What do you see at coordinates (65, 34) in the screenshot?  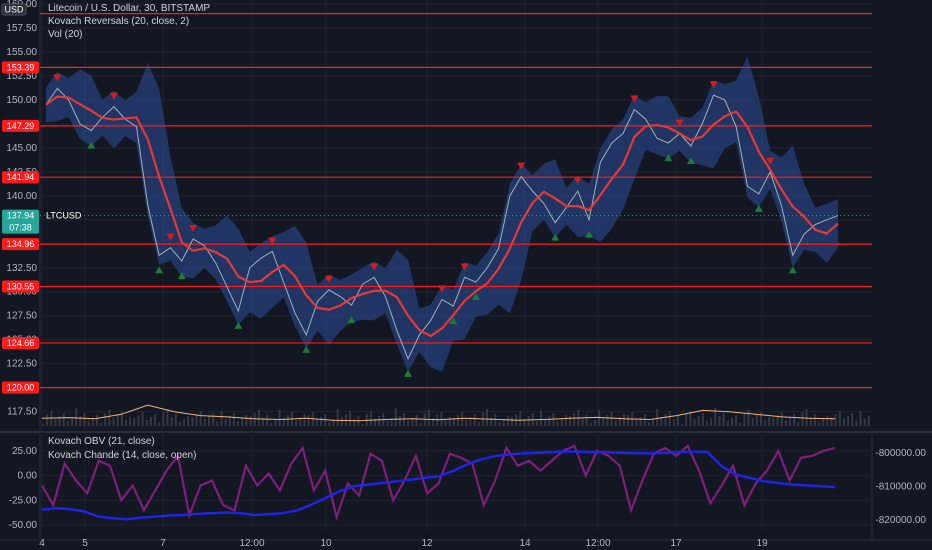 I see `volume-legend: Vol (20)` at bounding box center [65, 34].